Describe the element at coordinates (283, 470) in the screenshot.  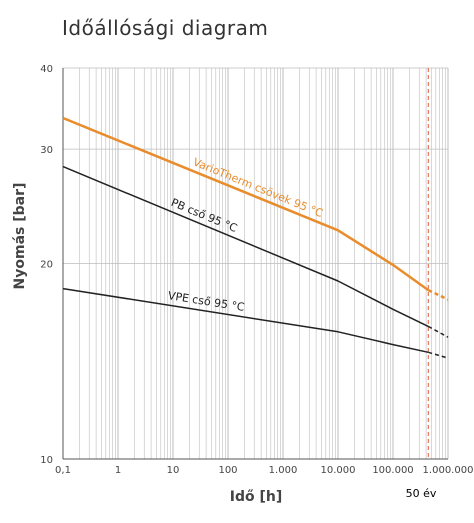
I see `x-tick-label: 1.000` at that location.